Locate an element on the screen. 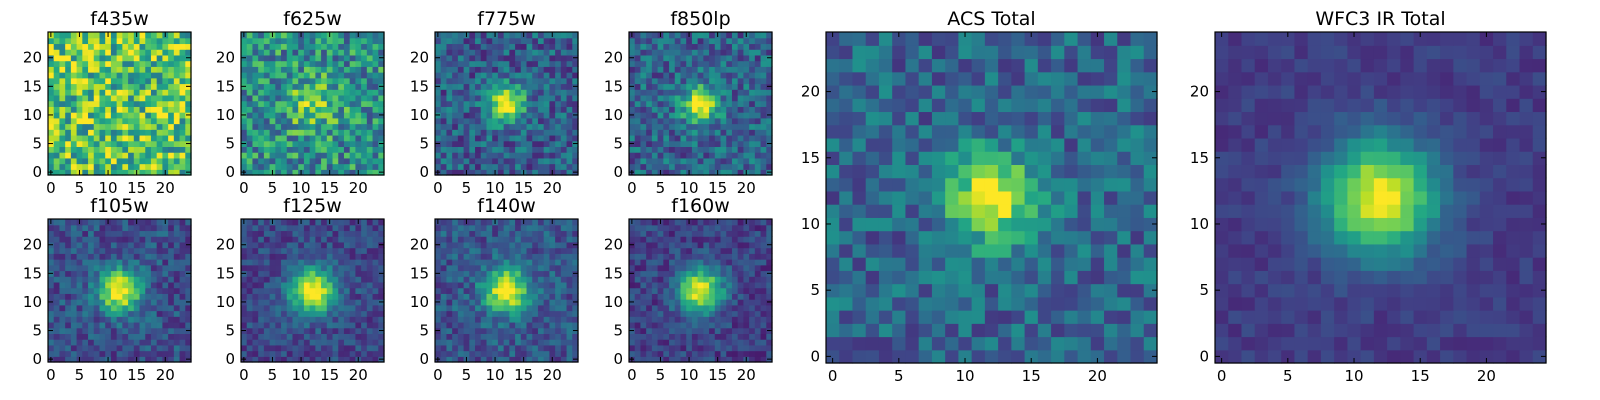 The height and width of the screenshot is (400, 1600). x-tick-label: 20 is located at coordinates (165, 375).